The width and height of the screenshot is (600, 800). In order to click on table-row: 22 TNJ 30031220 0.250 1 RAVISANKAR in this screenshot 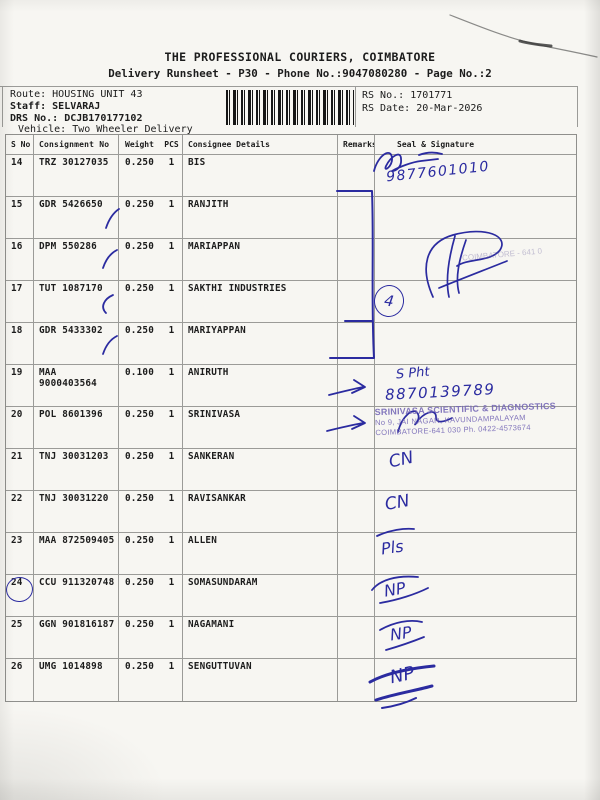, I will do `click(291, 512)`.